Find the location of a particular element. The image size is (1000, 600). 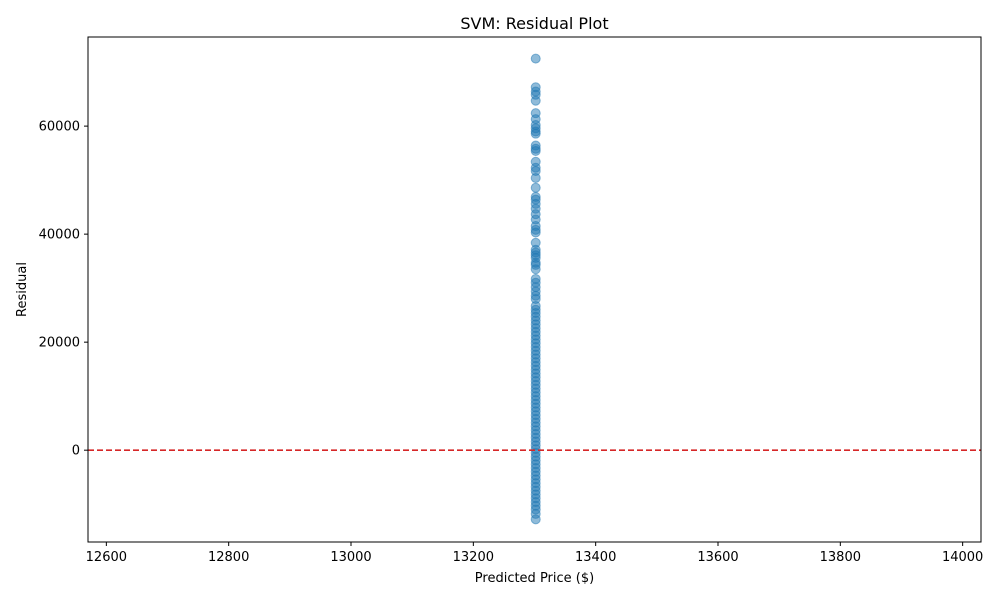

x-tick-label: 13600 is located at coordinates (717, 557).